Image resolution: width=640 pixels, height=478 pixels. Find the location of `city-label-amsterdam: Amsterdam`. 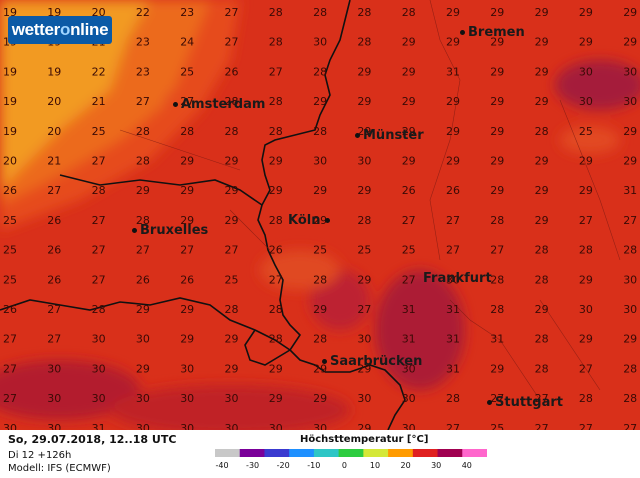

city-label-amsterdam: Amsterdam is located at coordinates (219, 104).